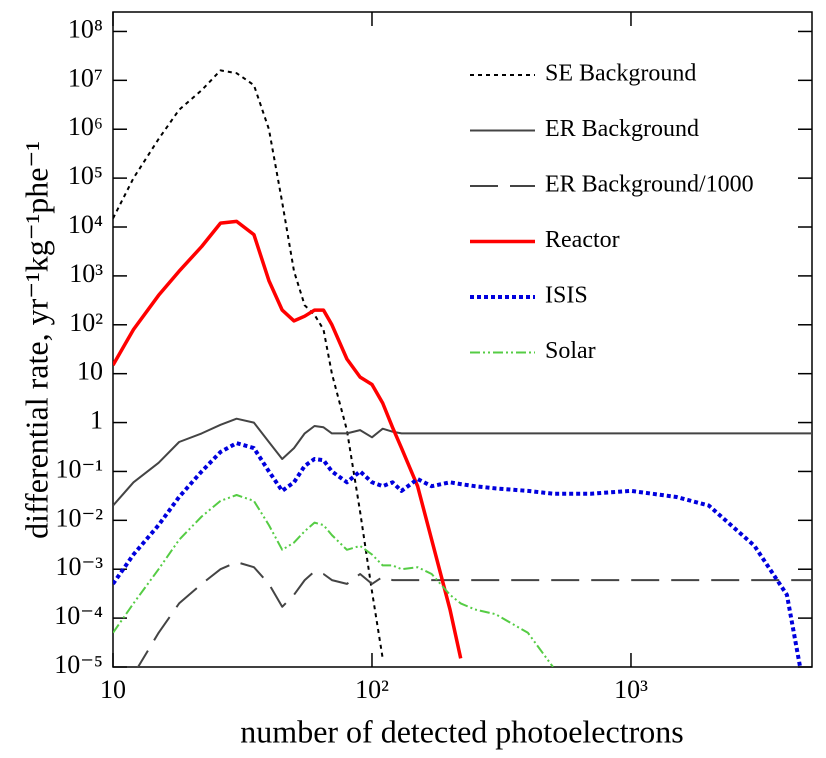 The height and width of the screenshot is (758, 826). What do you see at coordinates (85, 126) in the screenshot?
I see `y-tick-label: 10⁶` at bounding box center [85, 126].